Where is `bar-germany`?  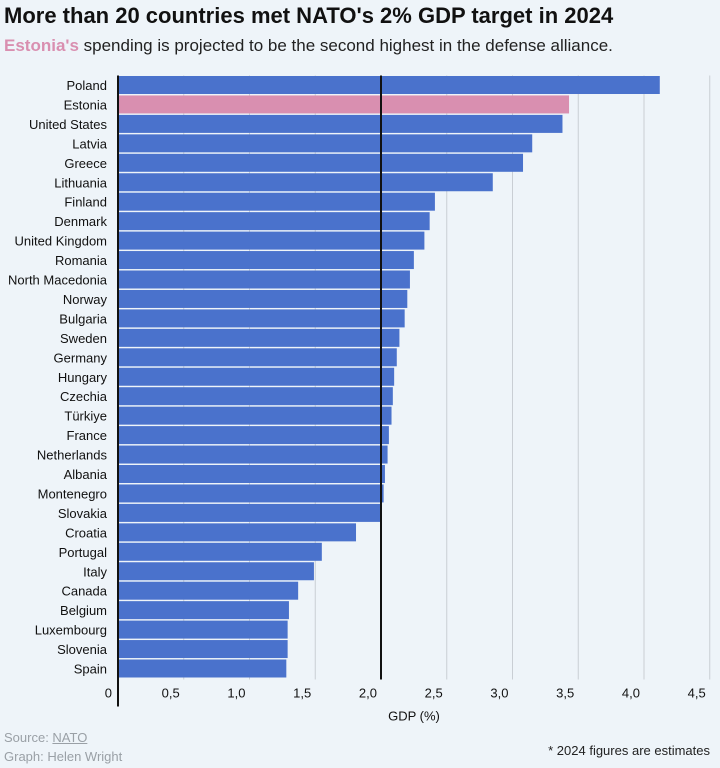
bar-germany is located at coordinates (257, 357).